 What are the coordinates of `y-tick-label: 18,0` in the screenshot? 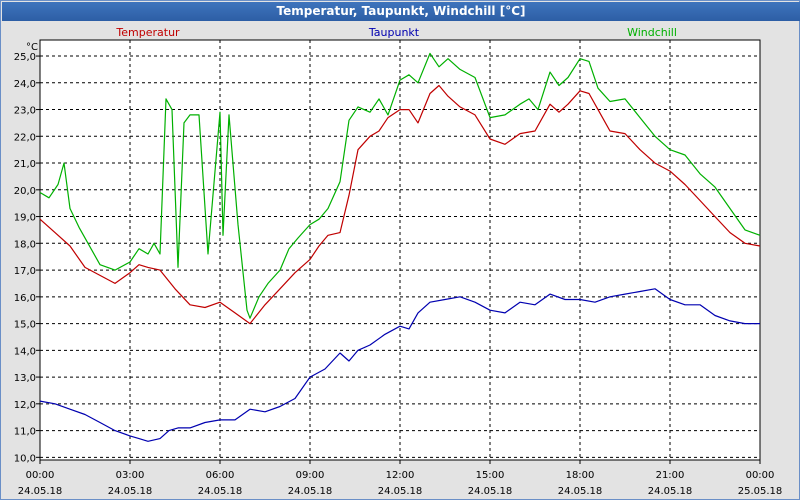 It's located at (25, 244).